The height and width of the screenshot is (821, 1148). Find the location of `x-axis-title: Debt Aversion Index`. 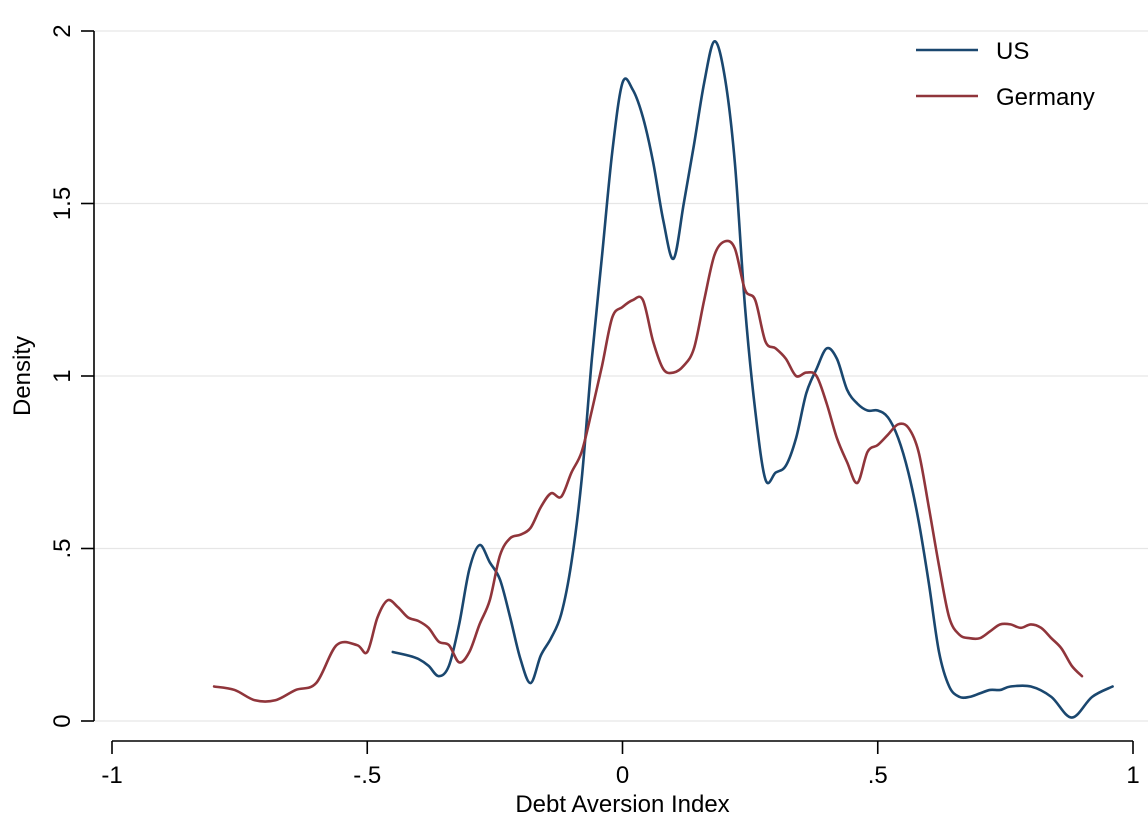

x-axis-title: Debt Aversion Index is located at coordinates (622, 804).